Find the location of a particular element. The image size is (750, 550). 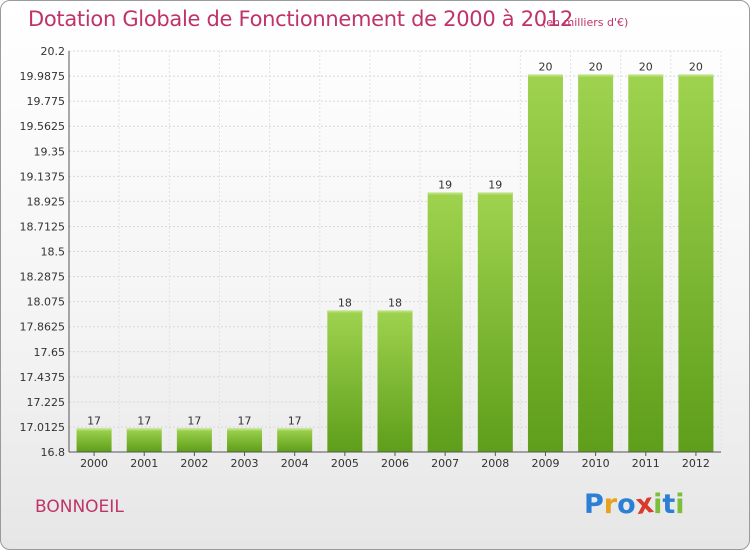

x-tick-label: 2004 is located at coordinates (295, 463).